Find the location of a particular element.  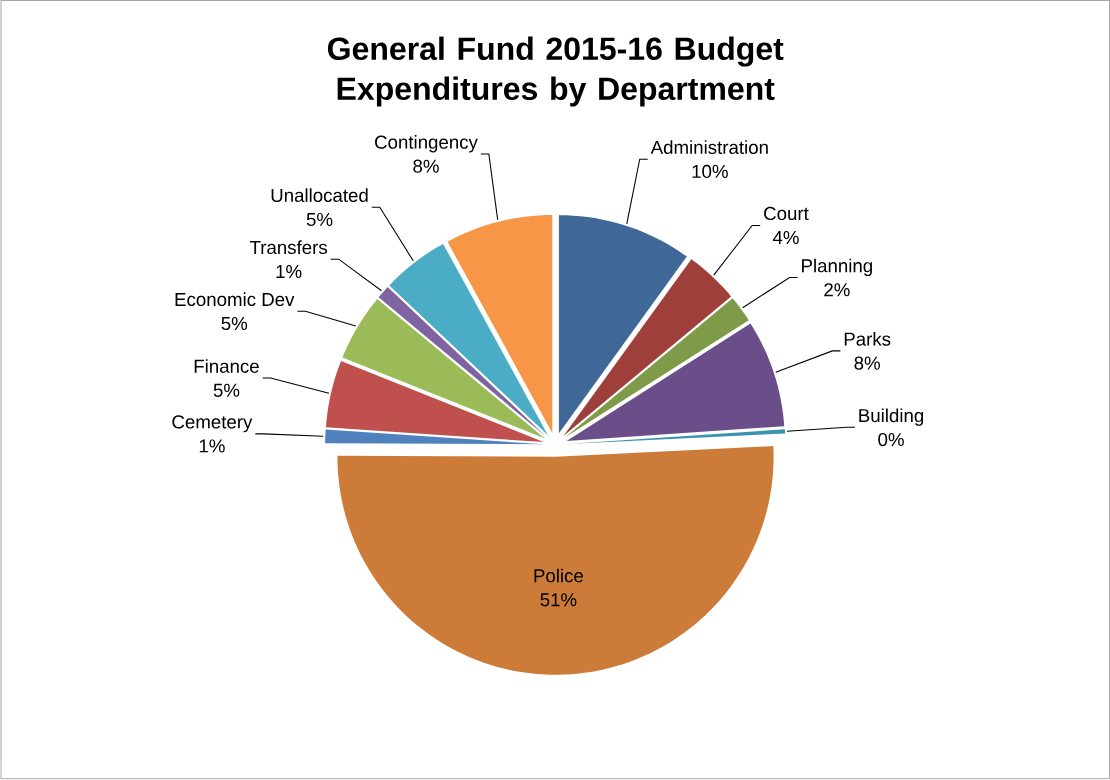

data-label: 4% is located at coordinates (785, 238).